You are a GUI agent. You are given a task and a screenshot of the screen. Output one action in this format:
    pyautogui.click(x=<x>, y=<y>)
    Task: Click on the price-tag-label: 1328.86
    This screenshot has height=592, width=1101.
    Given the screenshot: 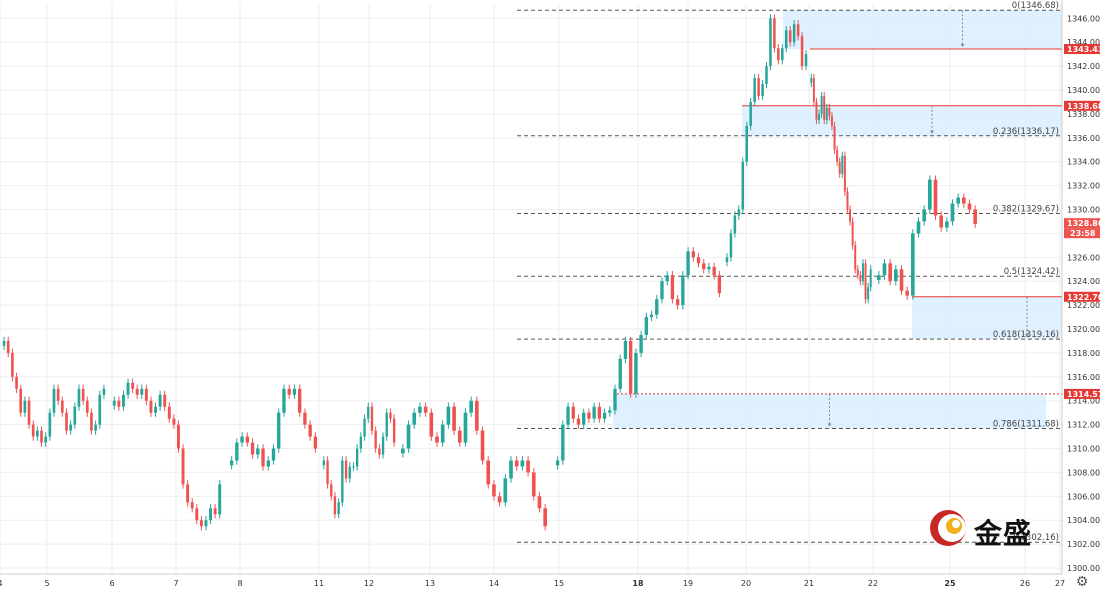 What is the action you would take?
    pyautogui.click(x=1084, y=223)
    